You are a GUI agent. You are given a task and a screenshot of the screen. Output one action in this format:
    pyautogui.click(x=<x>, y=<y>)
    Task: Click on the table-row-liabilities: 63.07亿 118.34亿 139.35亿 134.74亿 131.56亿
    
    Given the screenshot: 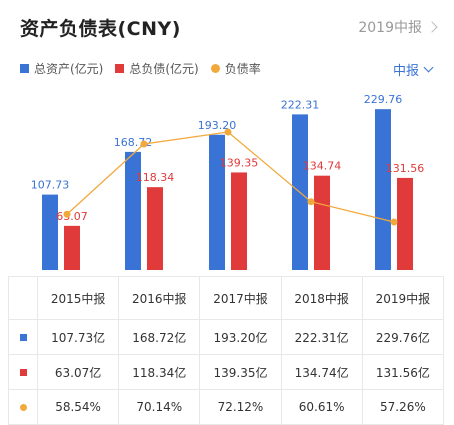 What is the action you would take?
    pyautogui.click(x=226, y=372)
    